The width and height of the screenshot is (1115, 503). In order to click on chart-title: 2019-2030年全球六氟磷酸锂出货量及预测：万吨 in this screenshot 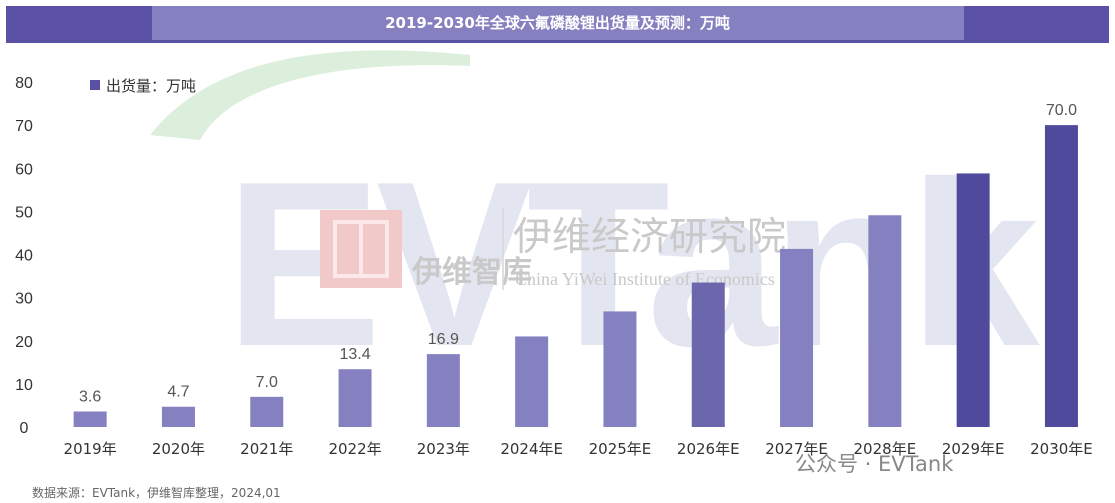, I will do `click(557, 23)`.